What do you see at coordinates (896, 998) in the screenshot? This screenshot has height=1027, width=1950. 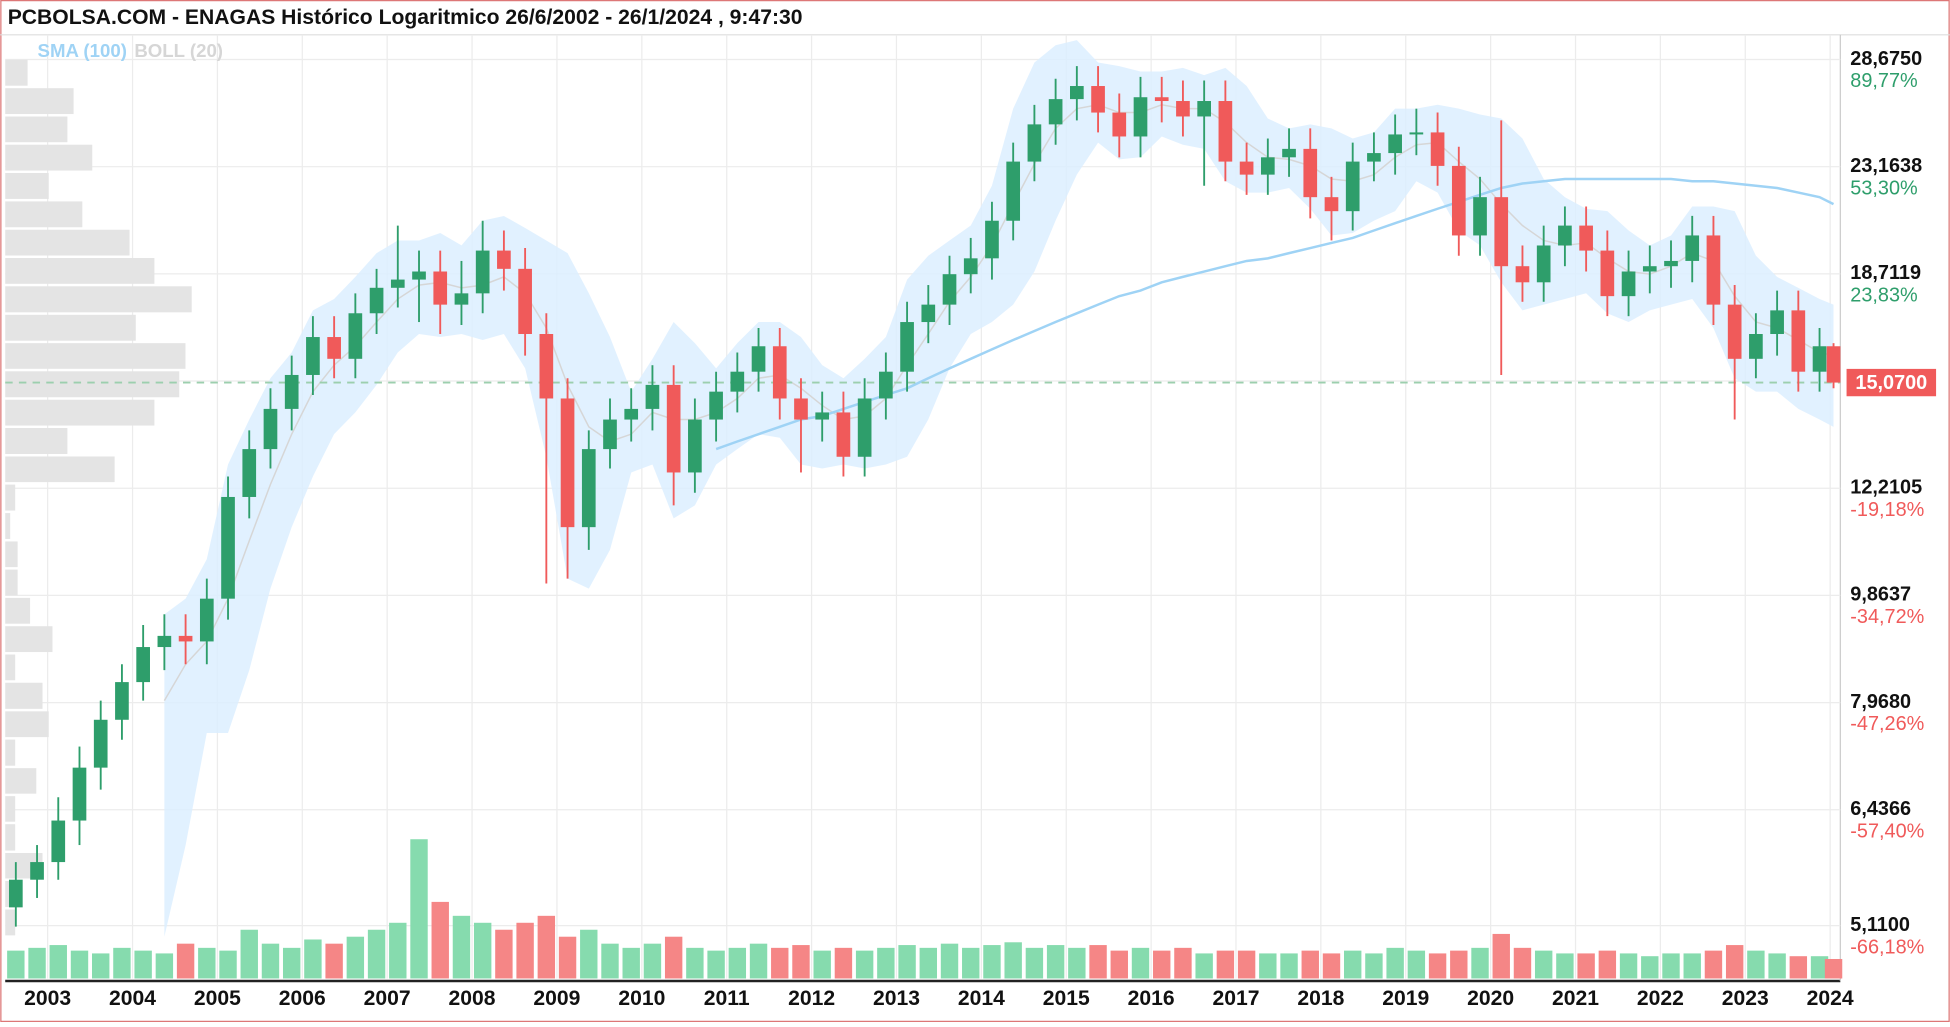 I see `x-tick-label: 2013` at bounding box center [896, 998].